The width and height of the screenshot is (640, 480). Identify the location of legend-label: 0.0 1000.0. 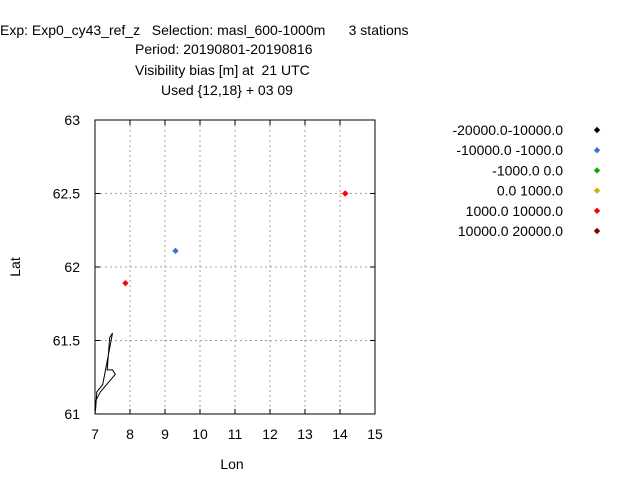
(530, 191).